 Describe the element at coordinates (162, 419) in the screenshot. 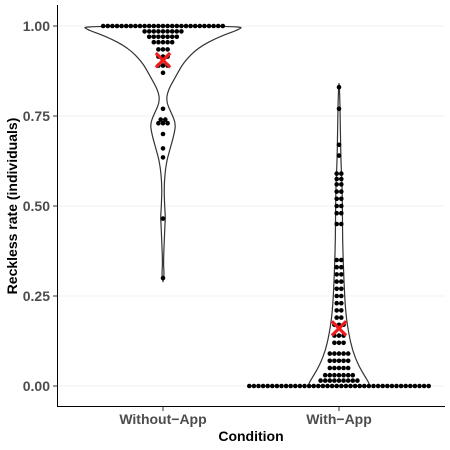

I see `x-tick-label: Without−App` at that location.